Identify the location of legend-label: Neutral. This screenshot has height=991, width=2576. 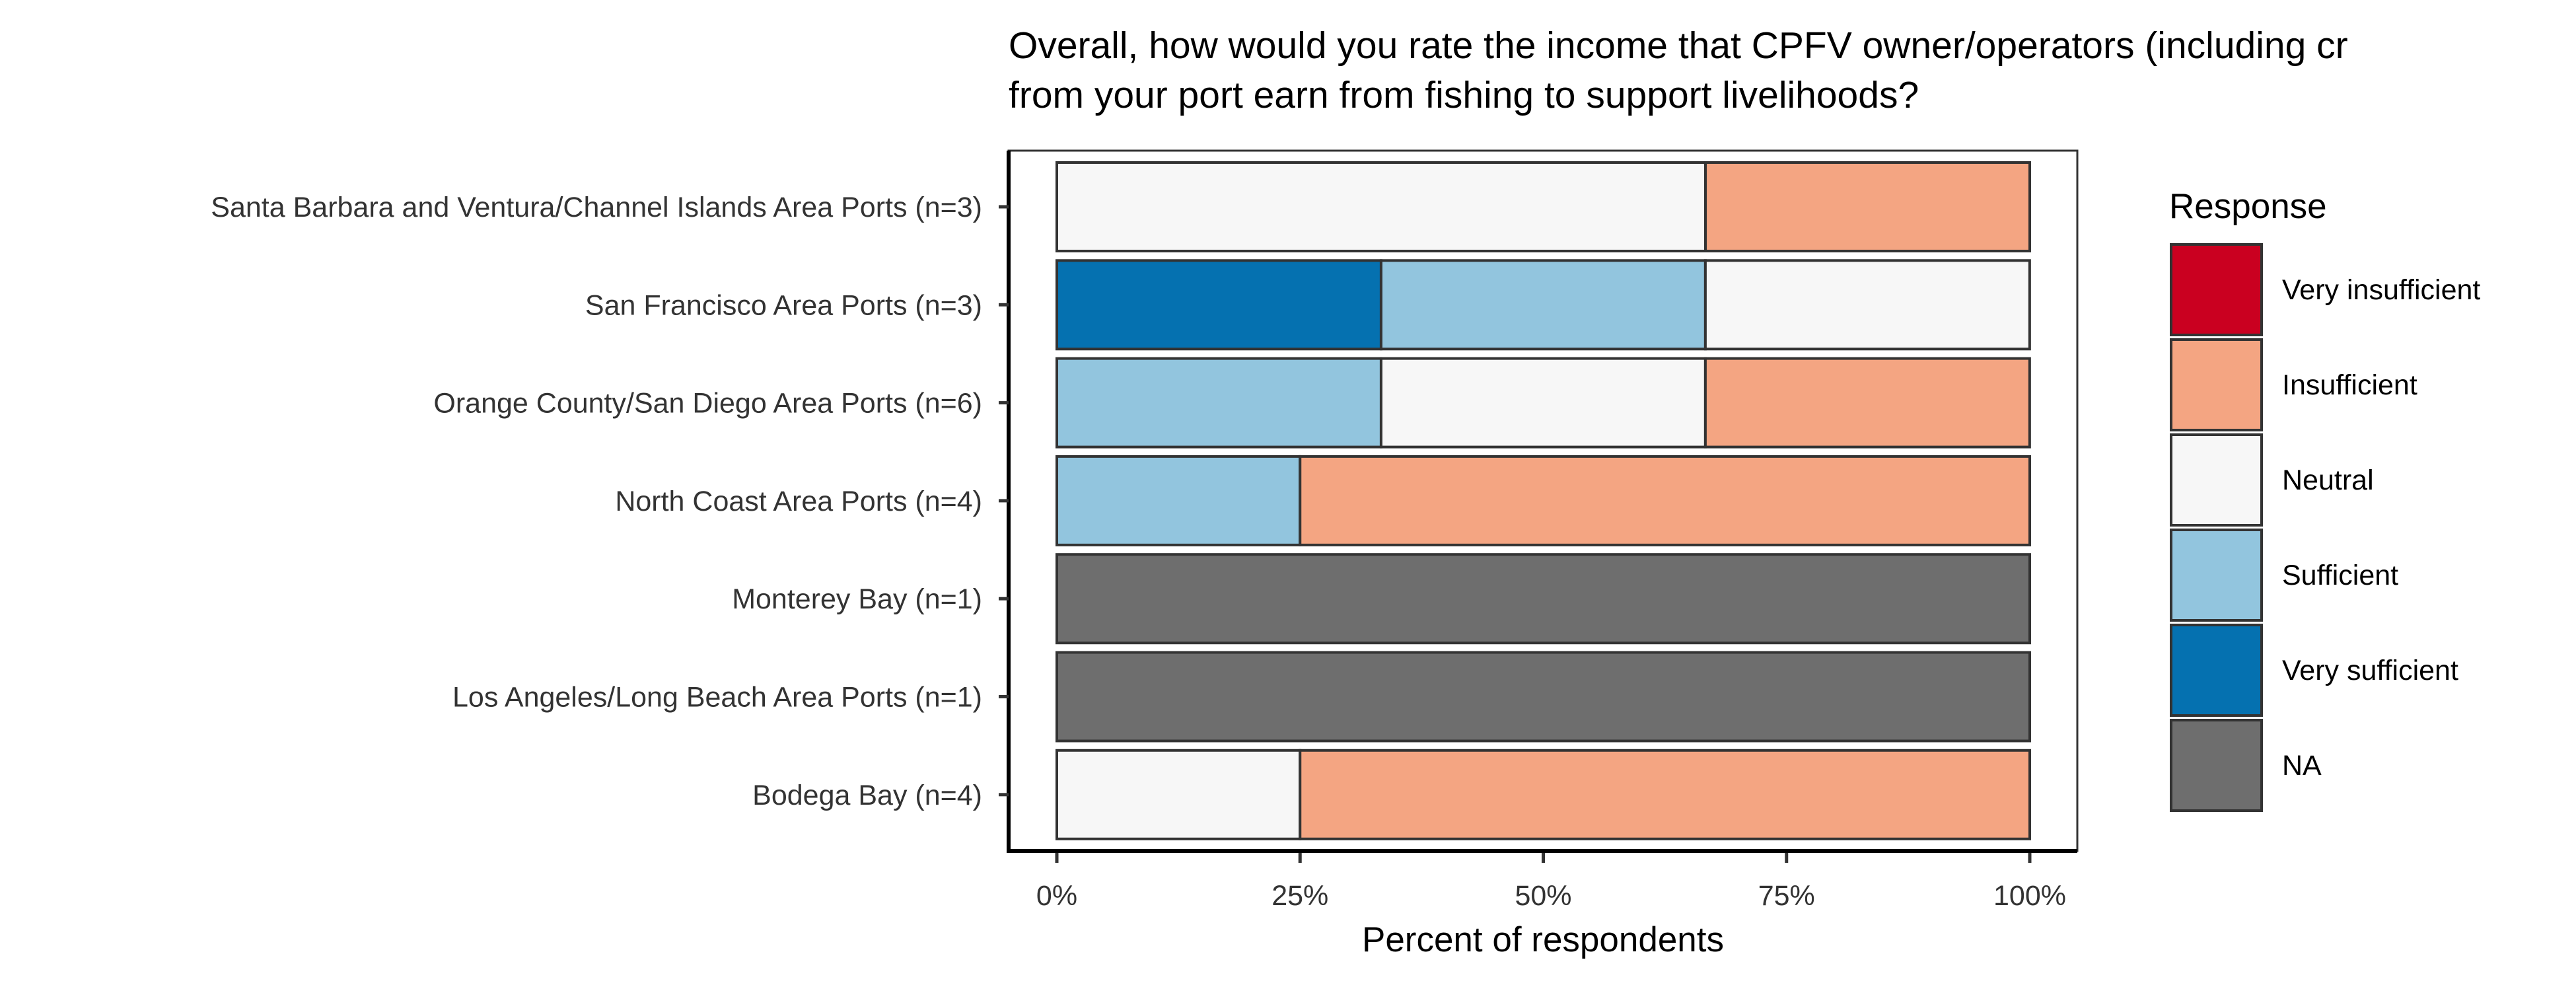
(2328, 480).